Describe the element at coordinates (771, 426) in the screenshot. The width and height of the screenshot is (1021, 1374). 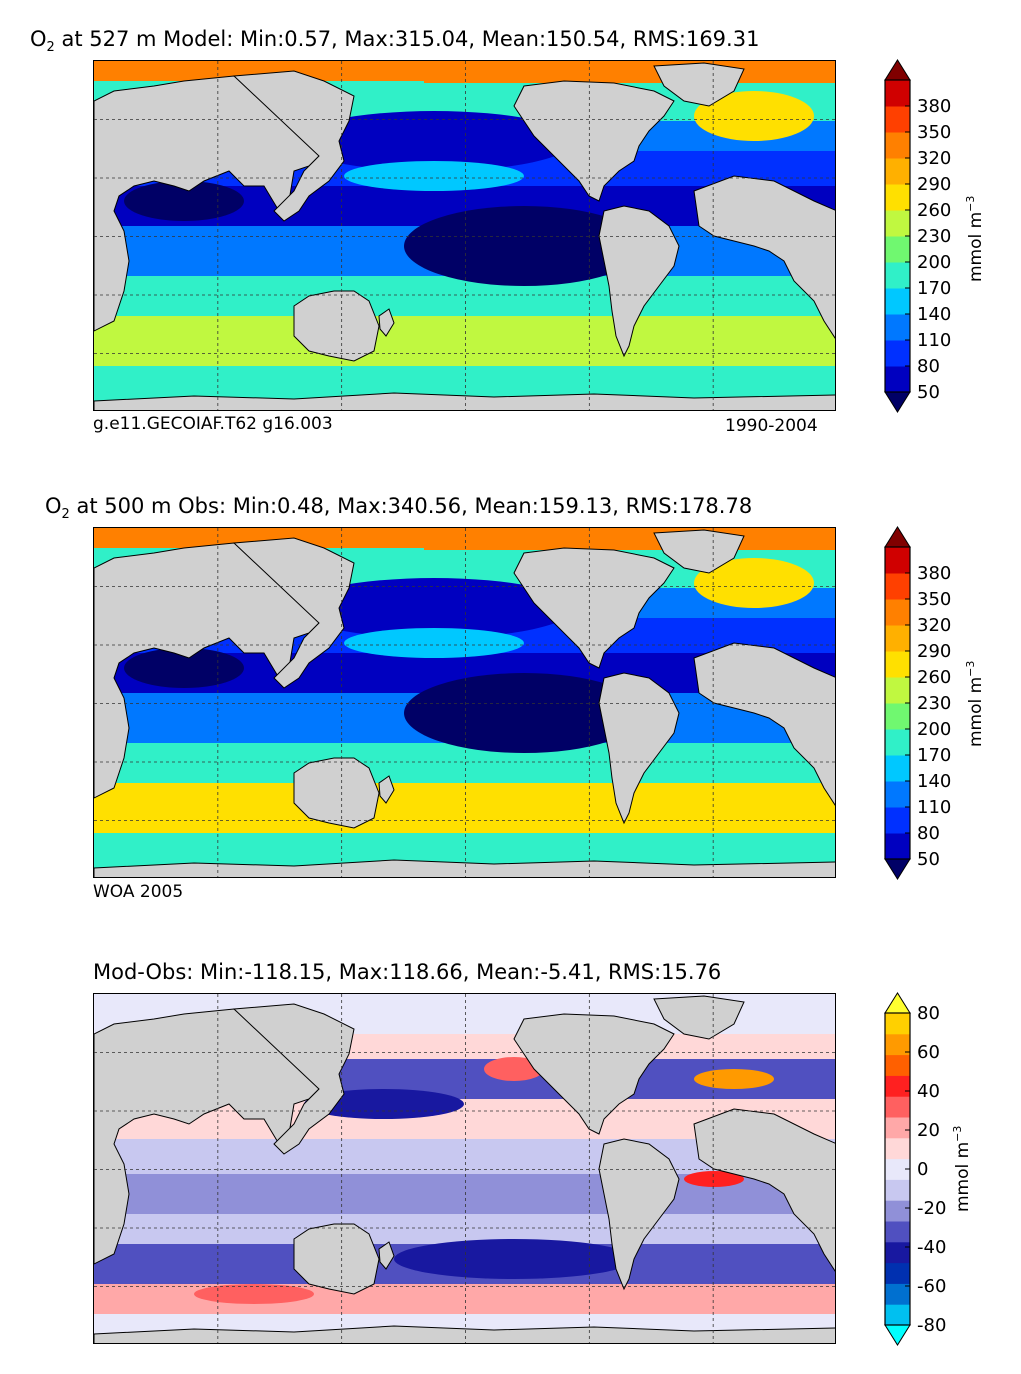
I see `panel-1-right-note: 1990-2004` at that location.